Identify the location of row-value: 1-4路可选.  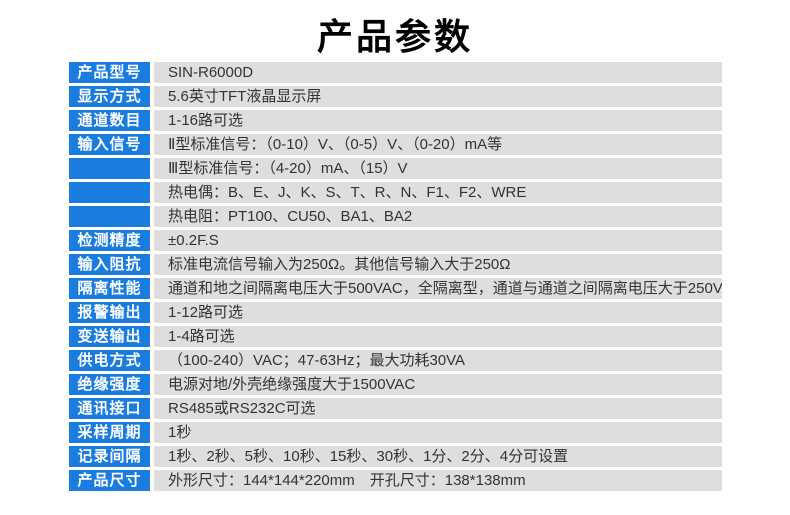
(438, 336).